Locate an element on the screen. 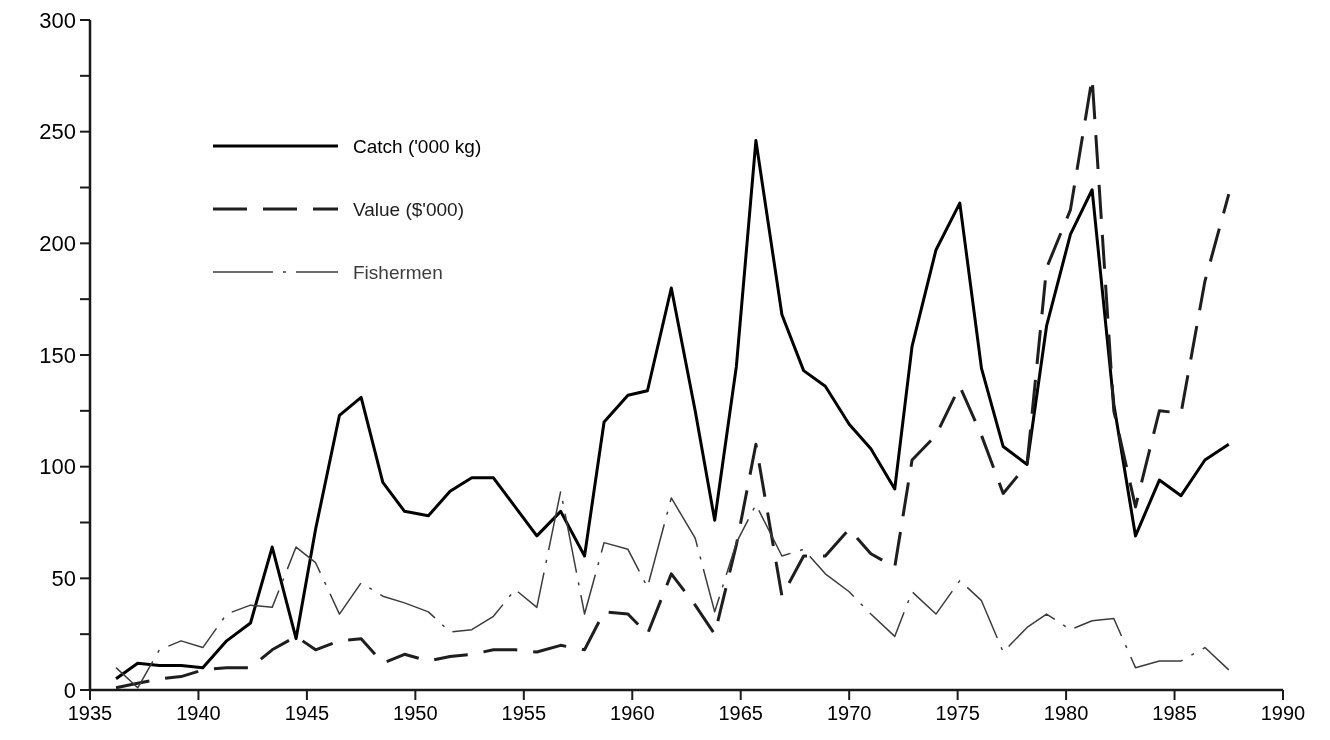  y-tick-label: 50 is located at coordinates (63, 579).